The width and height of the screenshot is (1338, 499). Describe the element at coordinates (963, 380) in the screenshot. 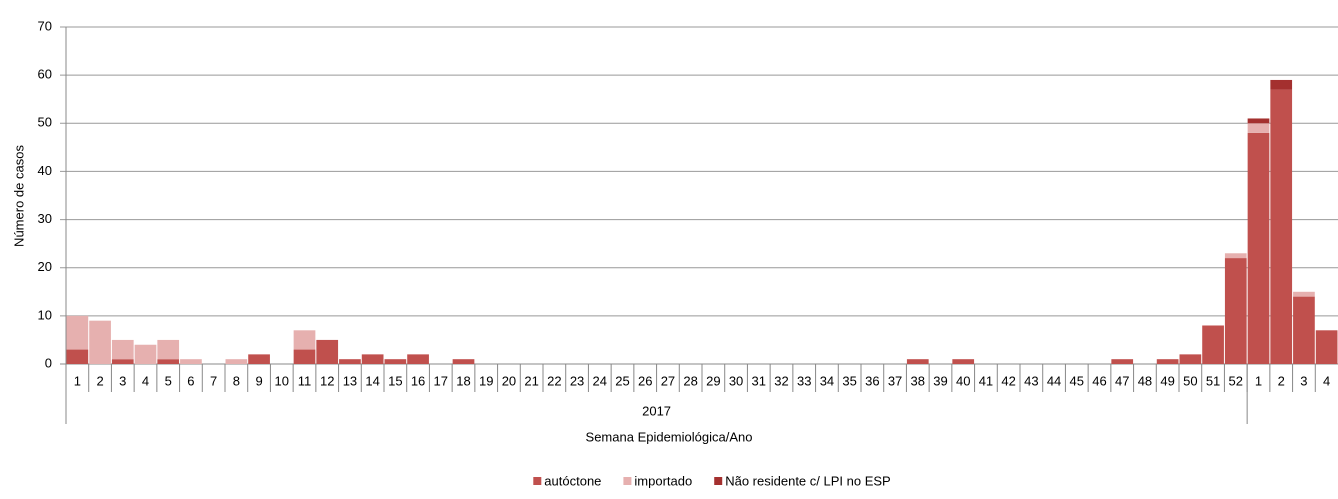

I see `x-tick-label: 40` at that location.